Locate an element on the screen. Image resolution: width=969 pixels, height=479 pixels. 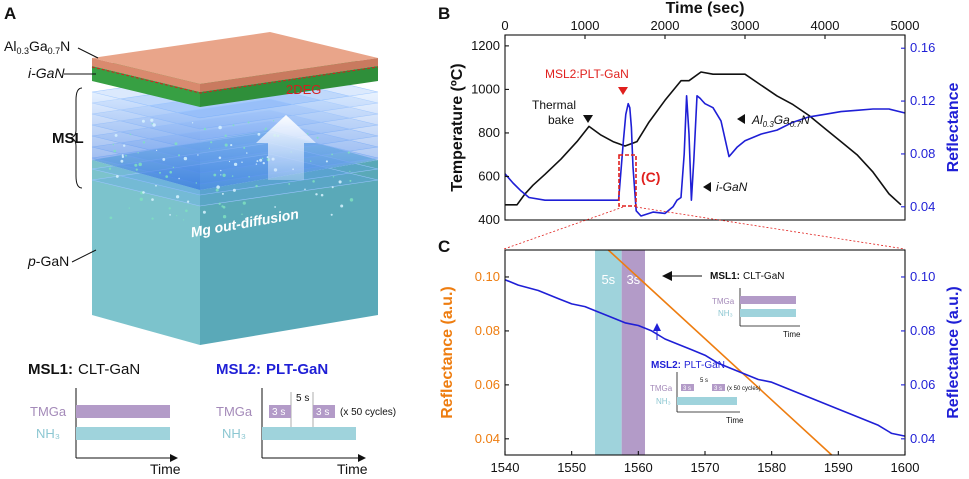
2deg-line is located at coordinates (235, 80).